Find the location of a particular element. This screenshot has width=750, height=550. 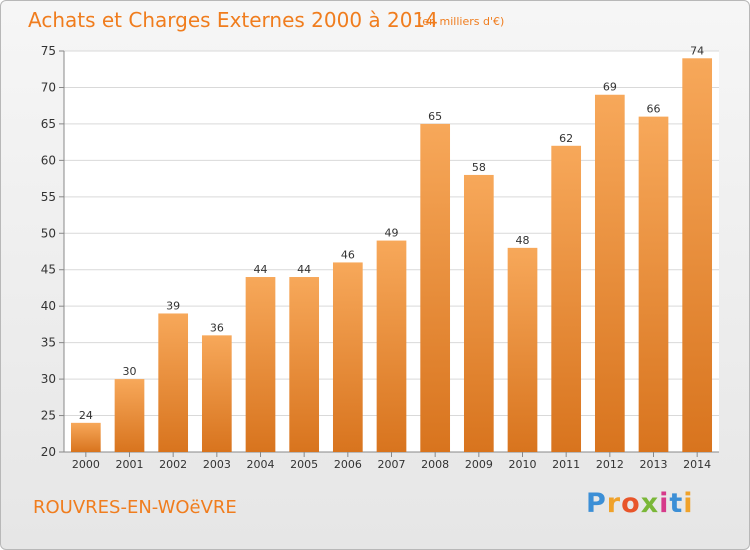

data-label-2007: 49 is located at coordinates (392, 233).